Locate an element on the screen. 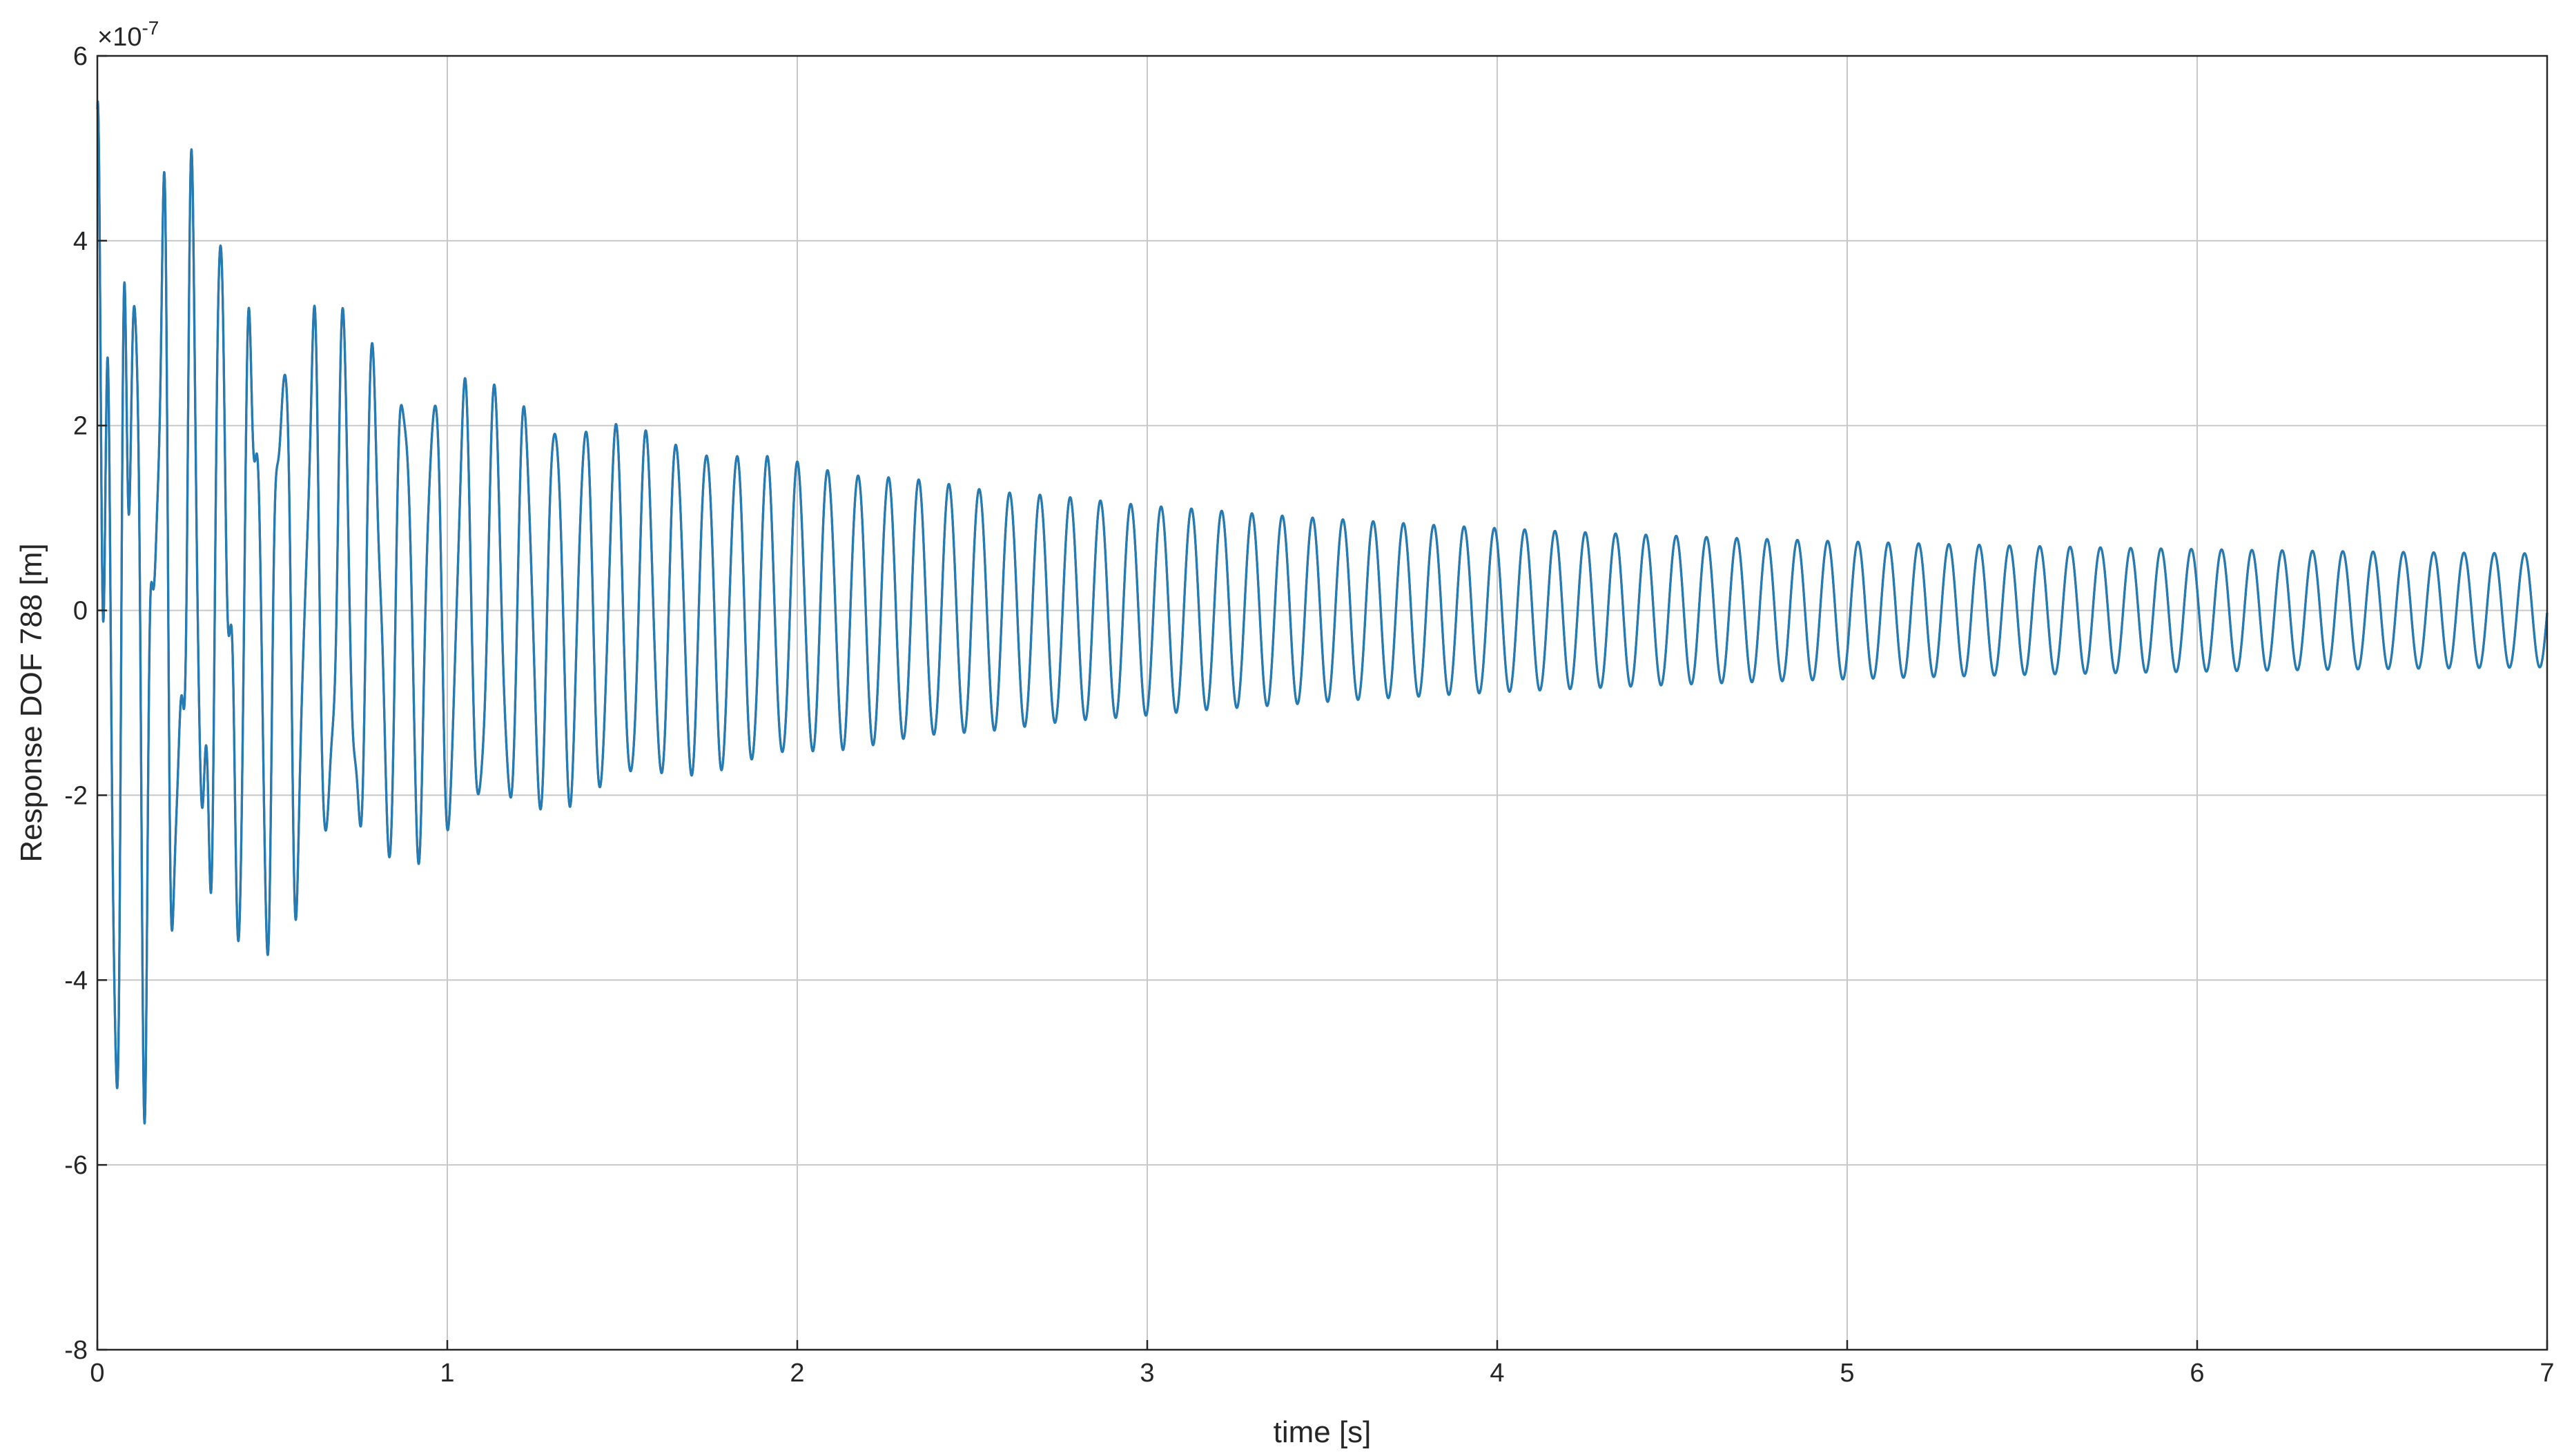 The height and width of the screenshot is (1456, 2563). y-tick-label: -2 is located at coordinates (76, 795).